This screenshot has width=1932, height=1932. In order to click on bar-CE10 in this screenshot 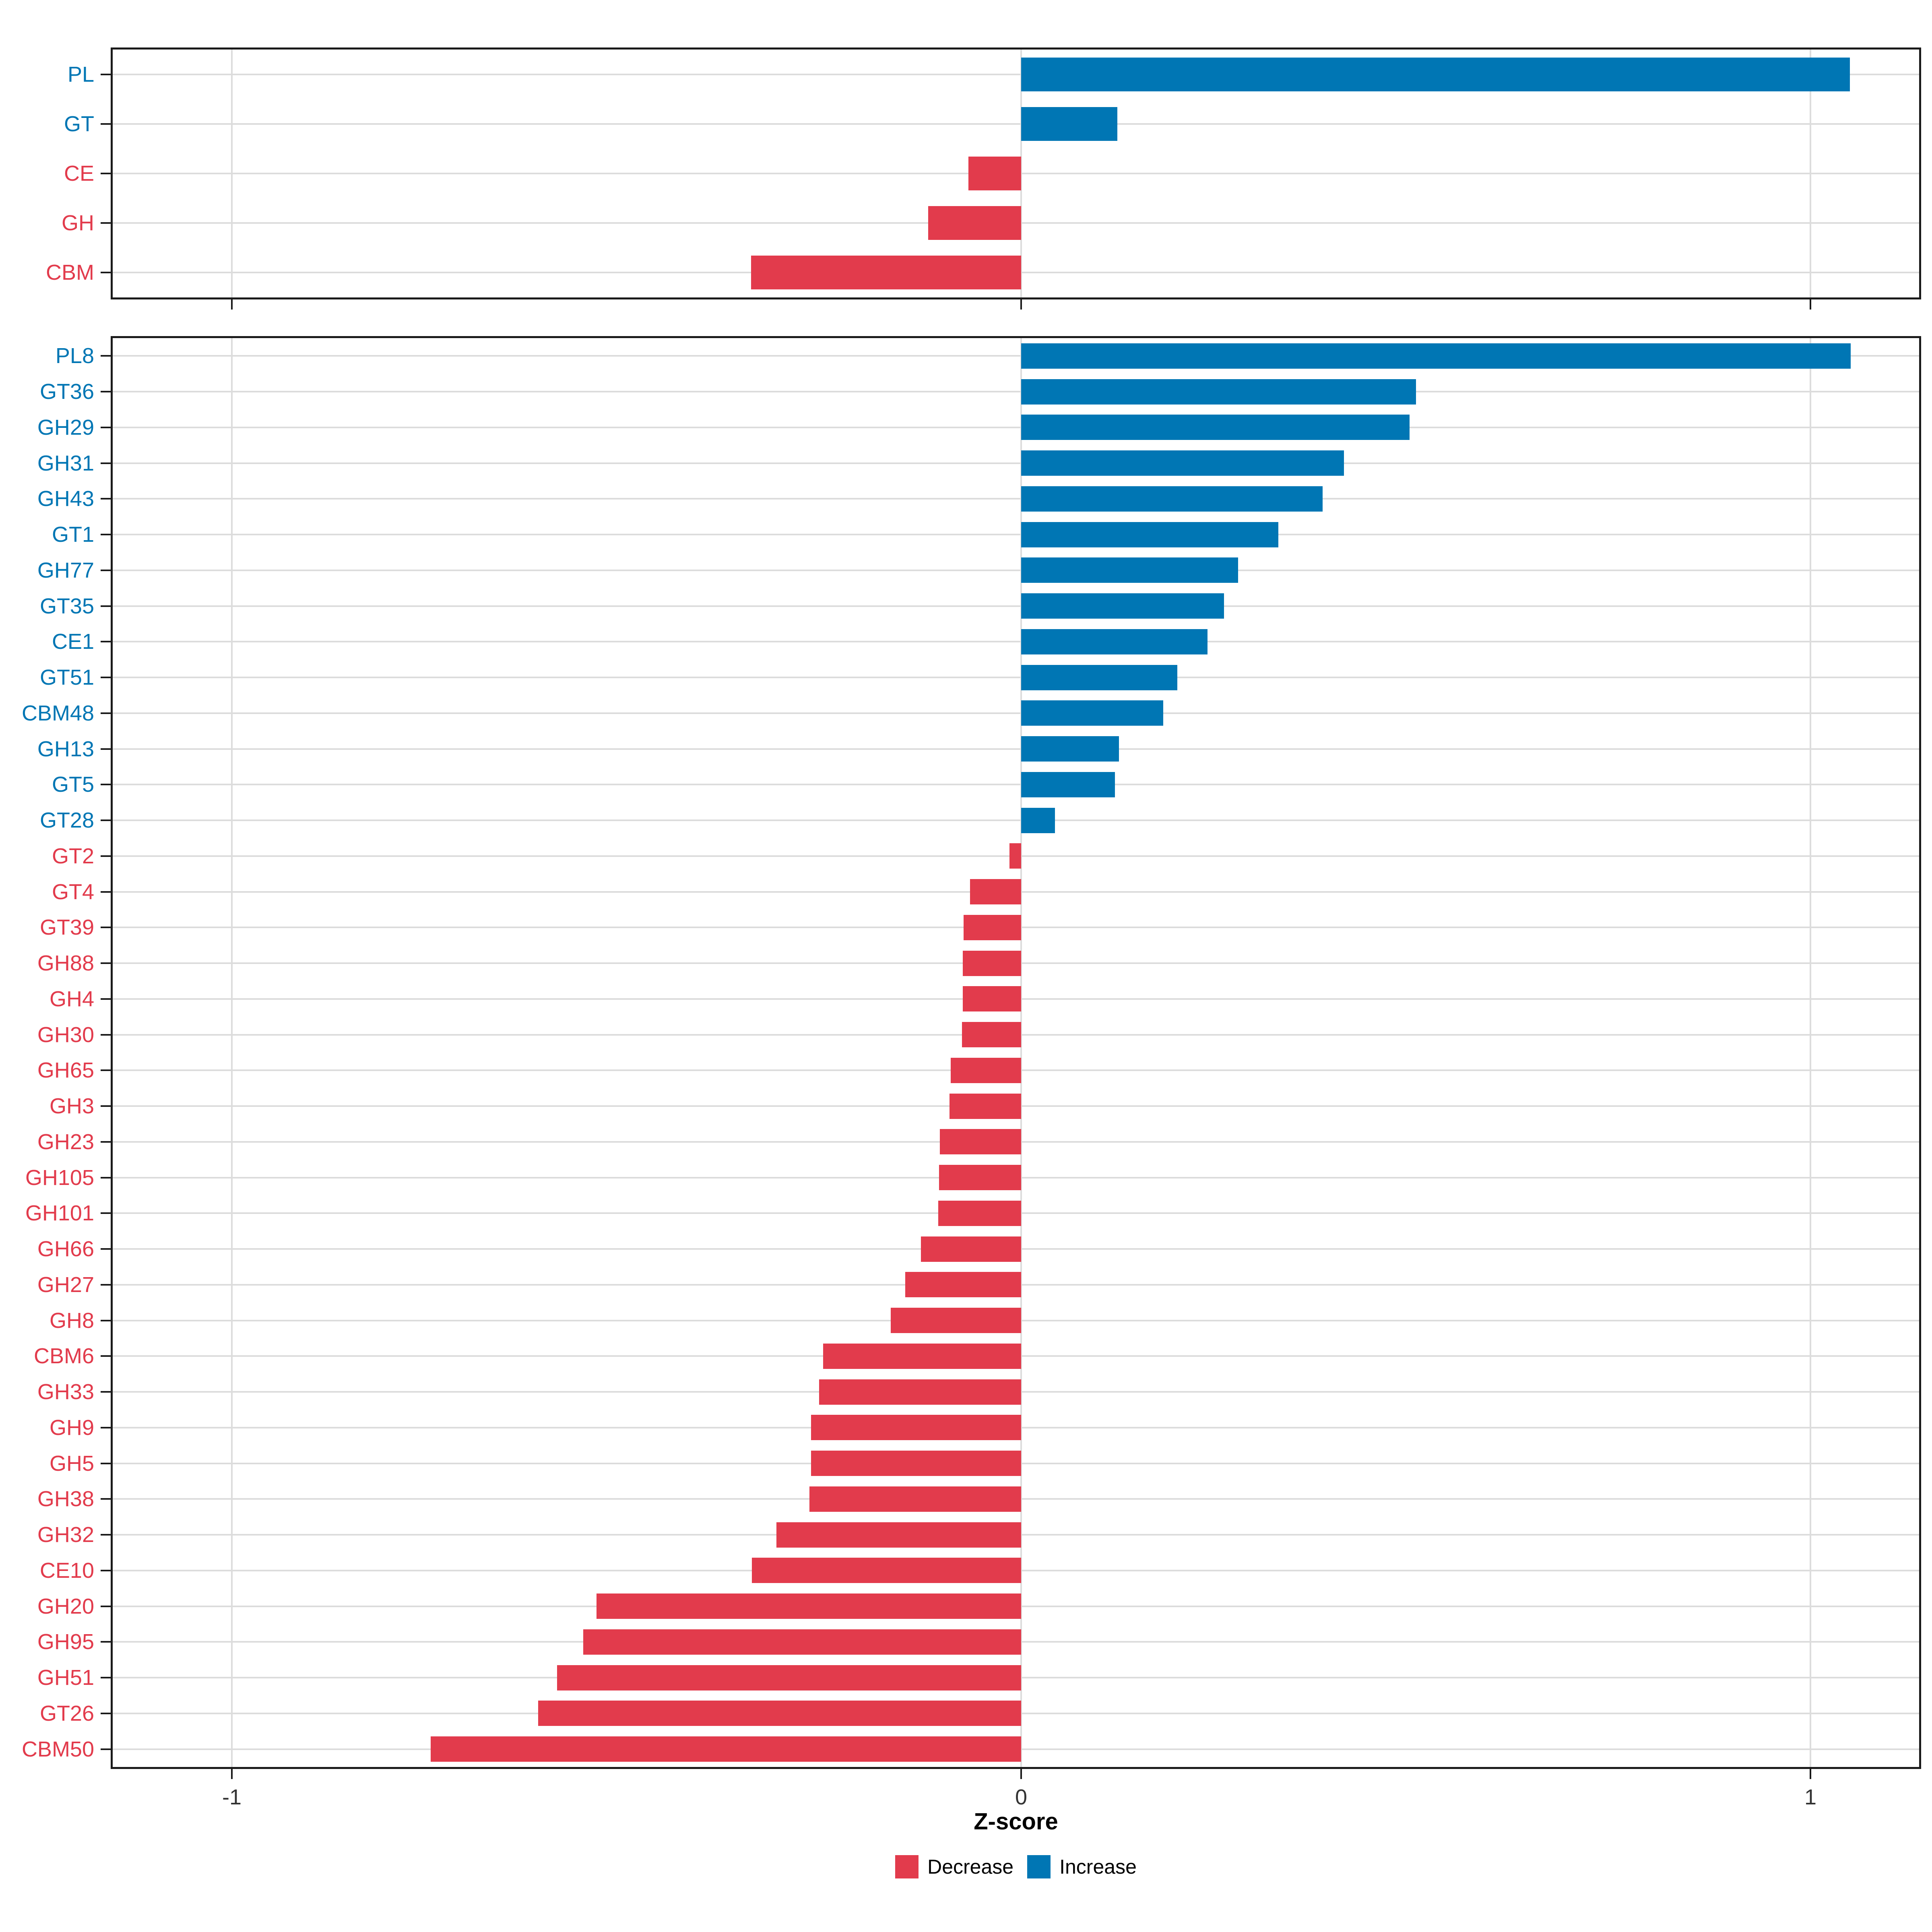, I will do `click(886, 1570)`.